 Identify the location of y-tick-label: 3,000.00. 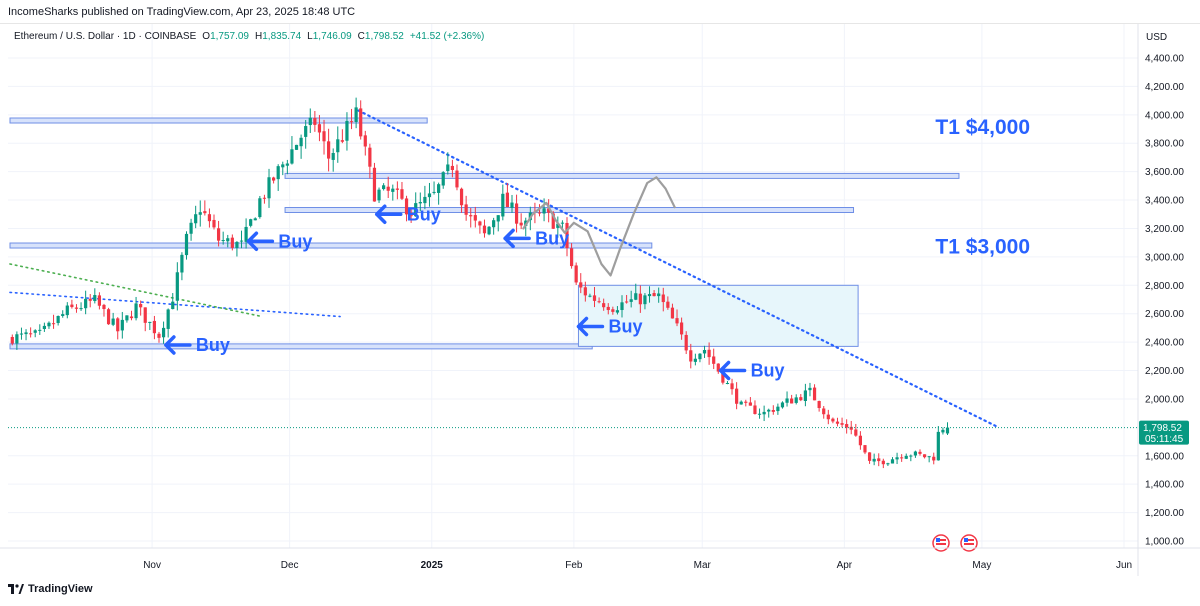
(1164, 257).